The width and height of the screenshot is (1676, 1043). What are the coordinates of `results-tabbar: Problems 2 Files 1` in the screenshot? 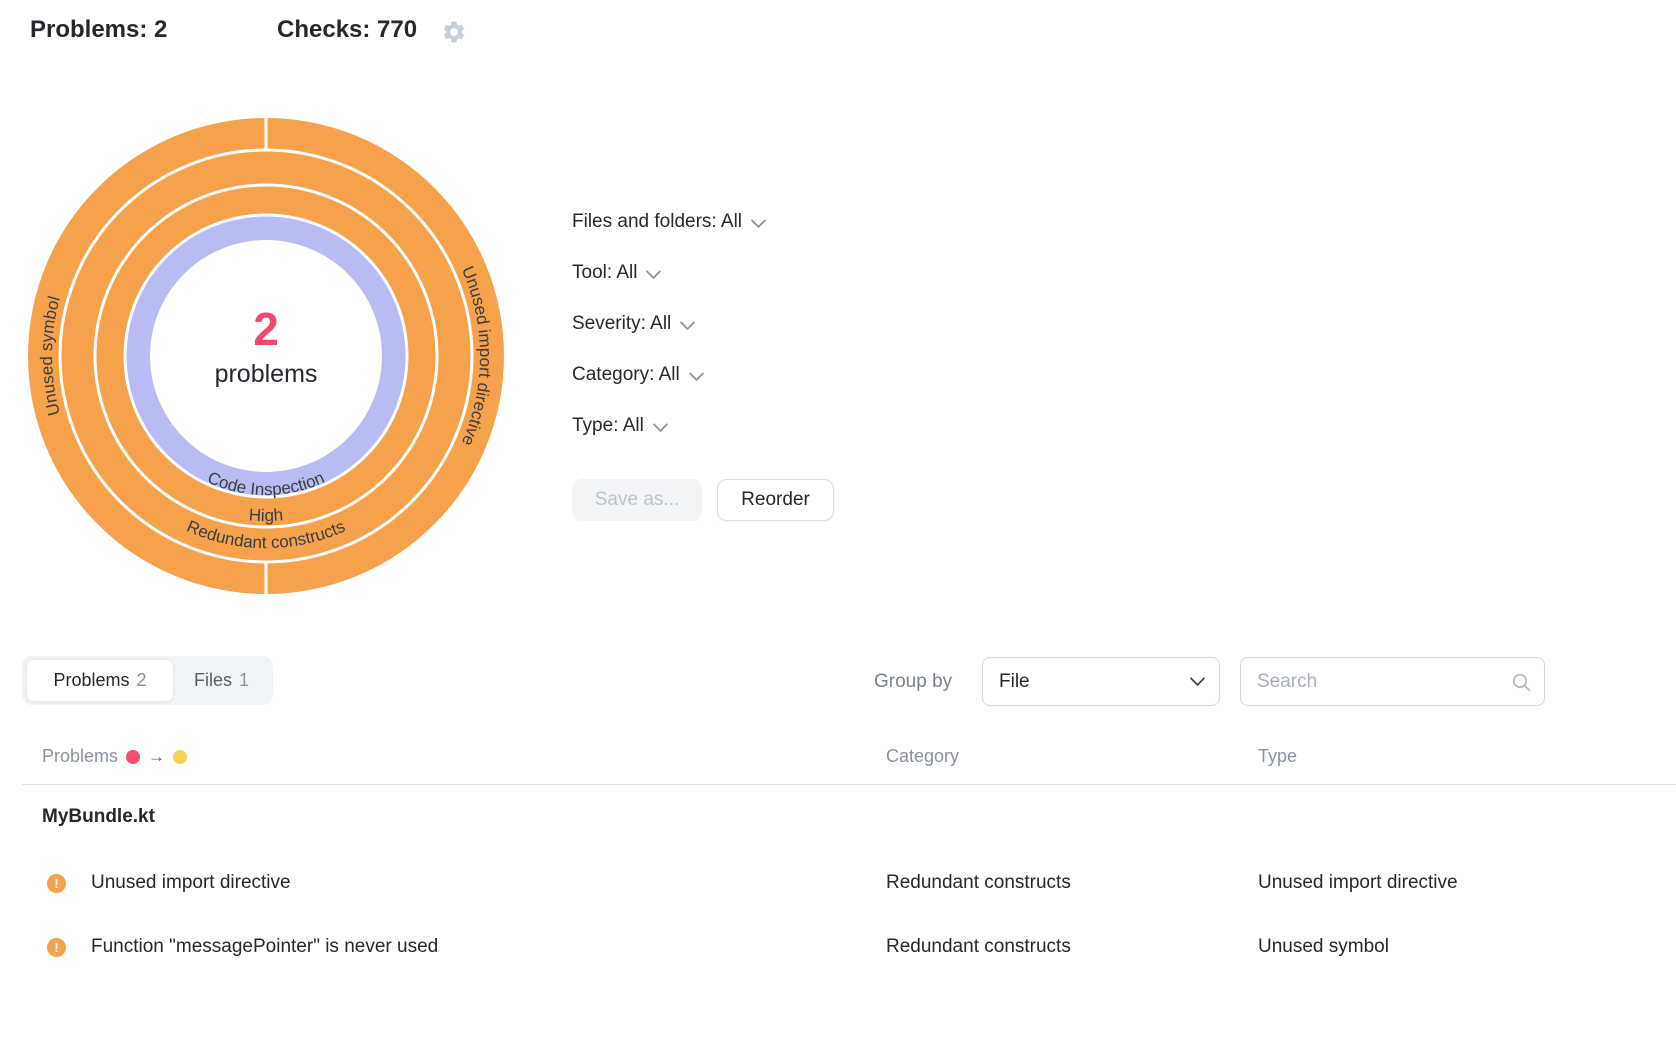 It's located at (147, 680).